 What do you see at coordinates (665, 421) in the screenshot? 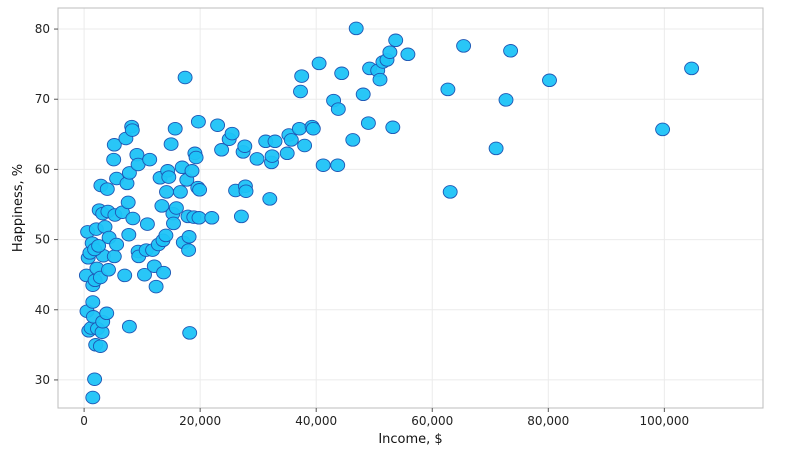
I see `x-tick-label: 100,000` at bounding box center [665, 421].